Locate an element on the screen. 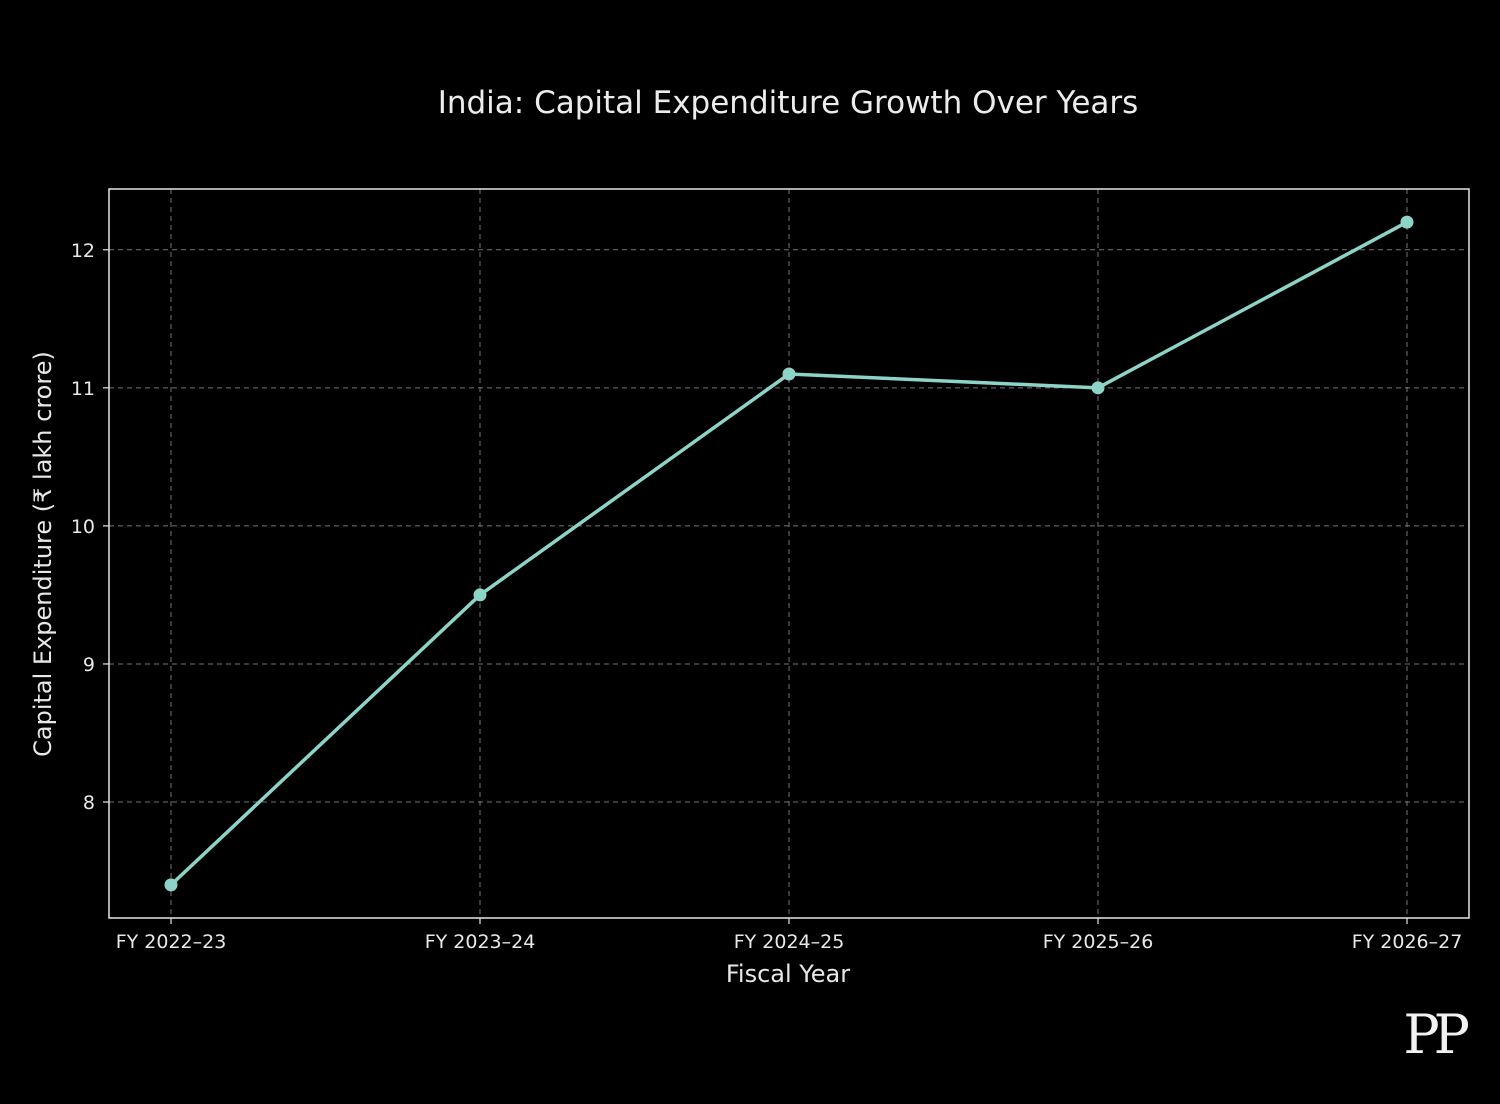  x-axis-label: Fiscal Year is located at coordinates (788, 974).